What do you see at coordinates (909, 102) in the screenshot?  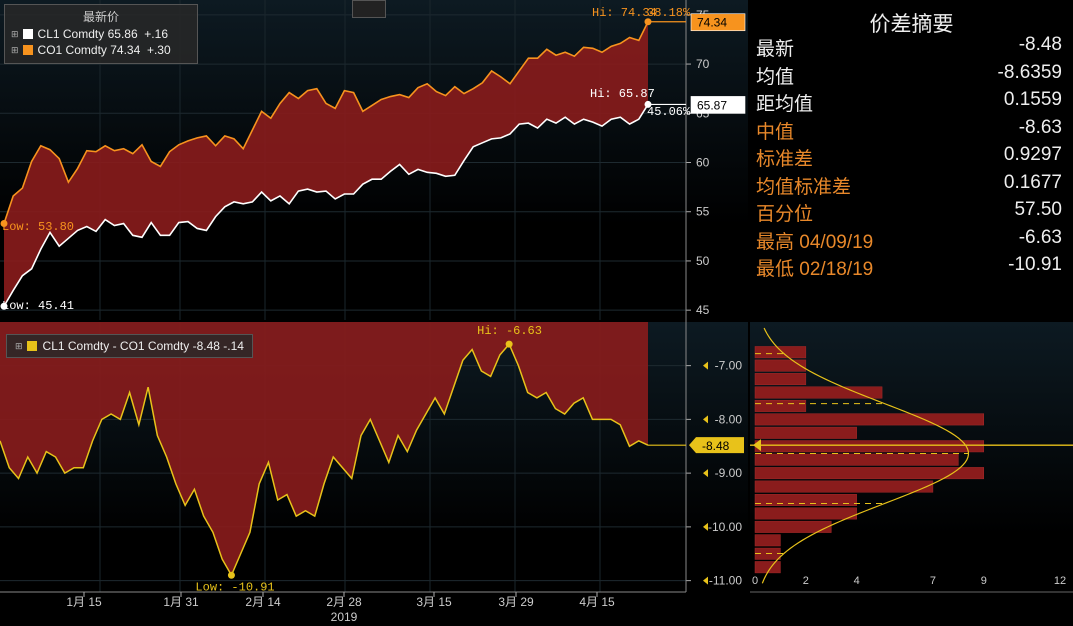 I see `summary-row: 距均值 0.1559` at bounding box center [909, 102].